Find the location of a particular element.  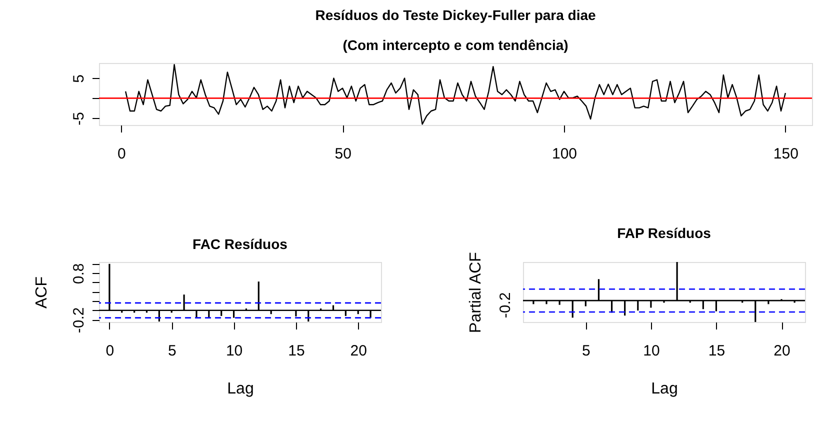

chart-title: FAP Resíduos is located at coordinates (664, 233).